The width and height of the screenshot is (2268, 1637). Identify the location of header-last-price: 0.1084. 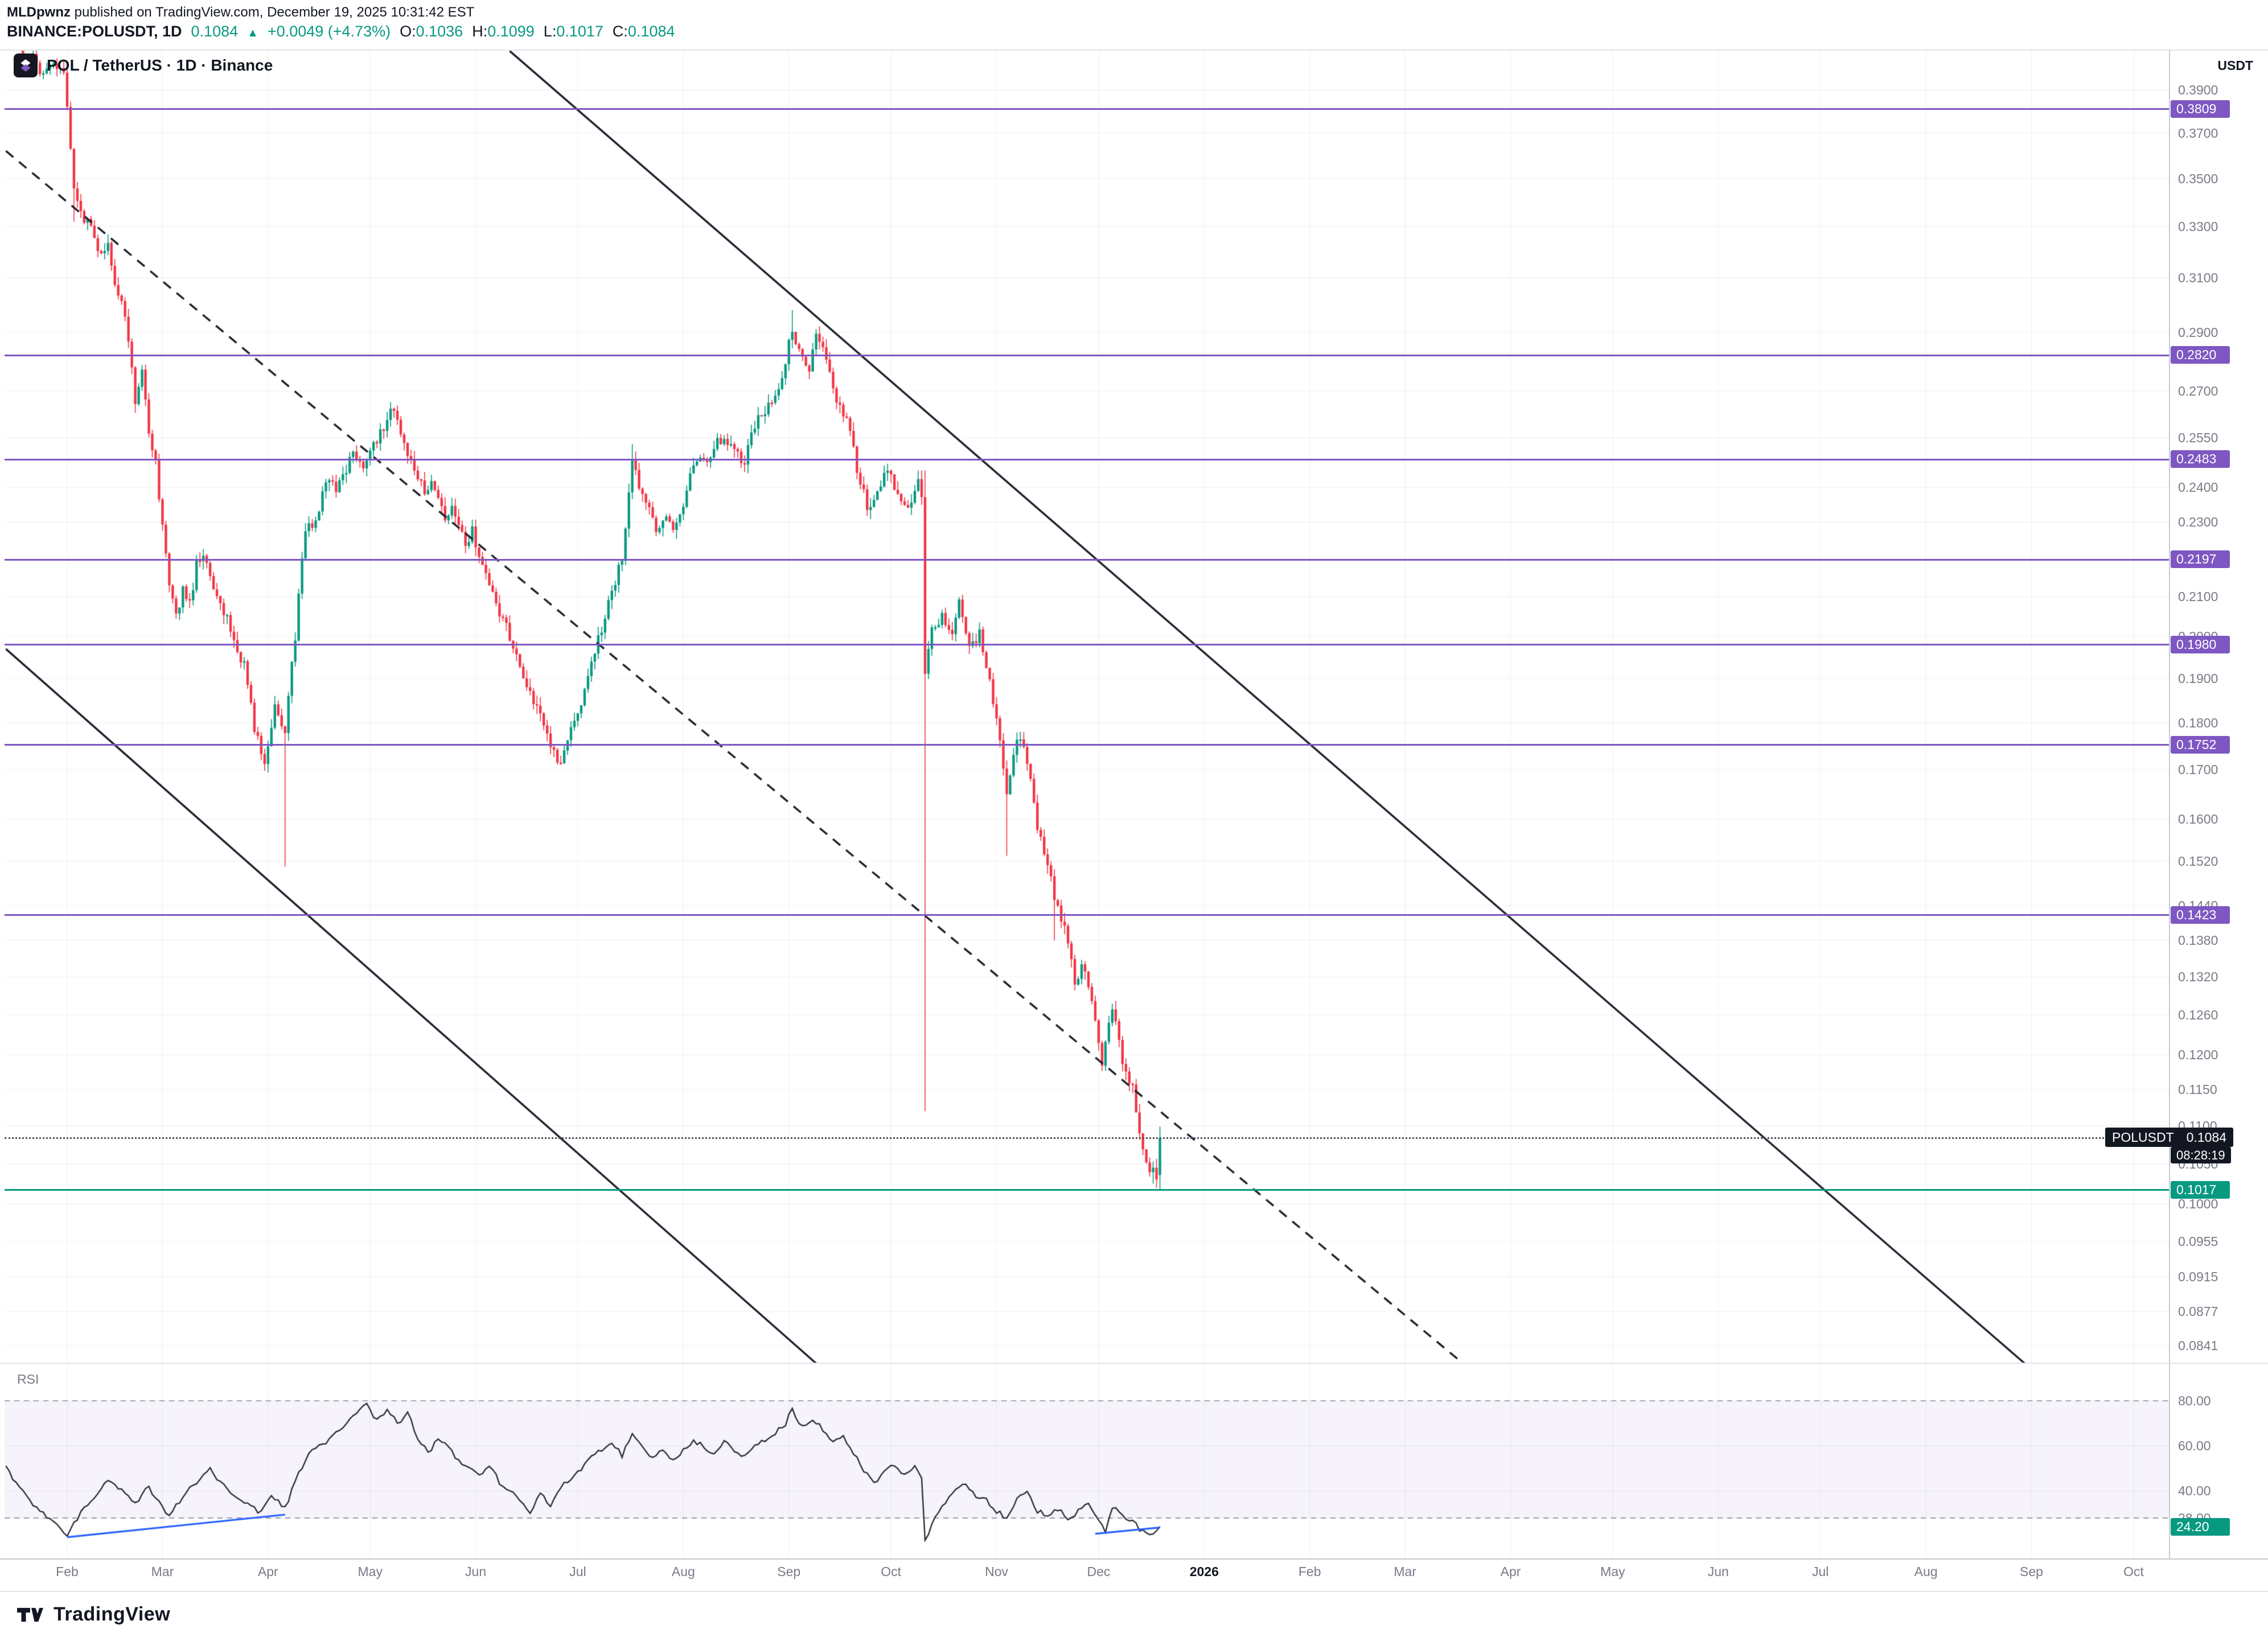
(215, 31).